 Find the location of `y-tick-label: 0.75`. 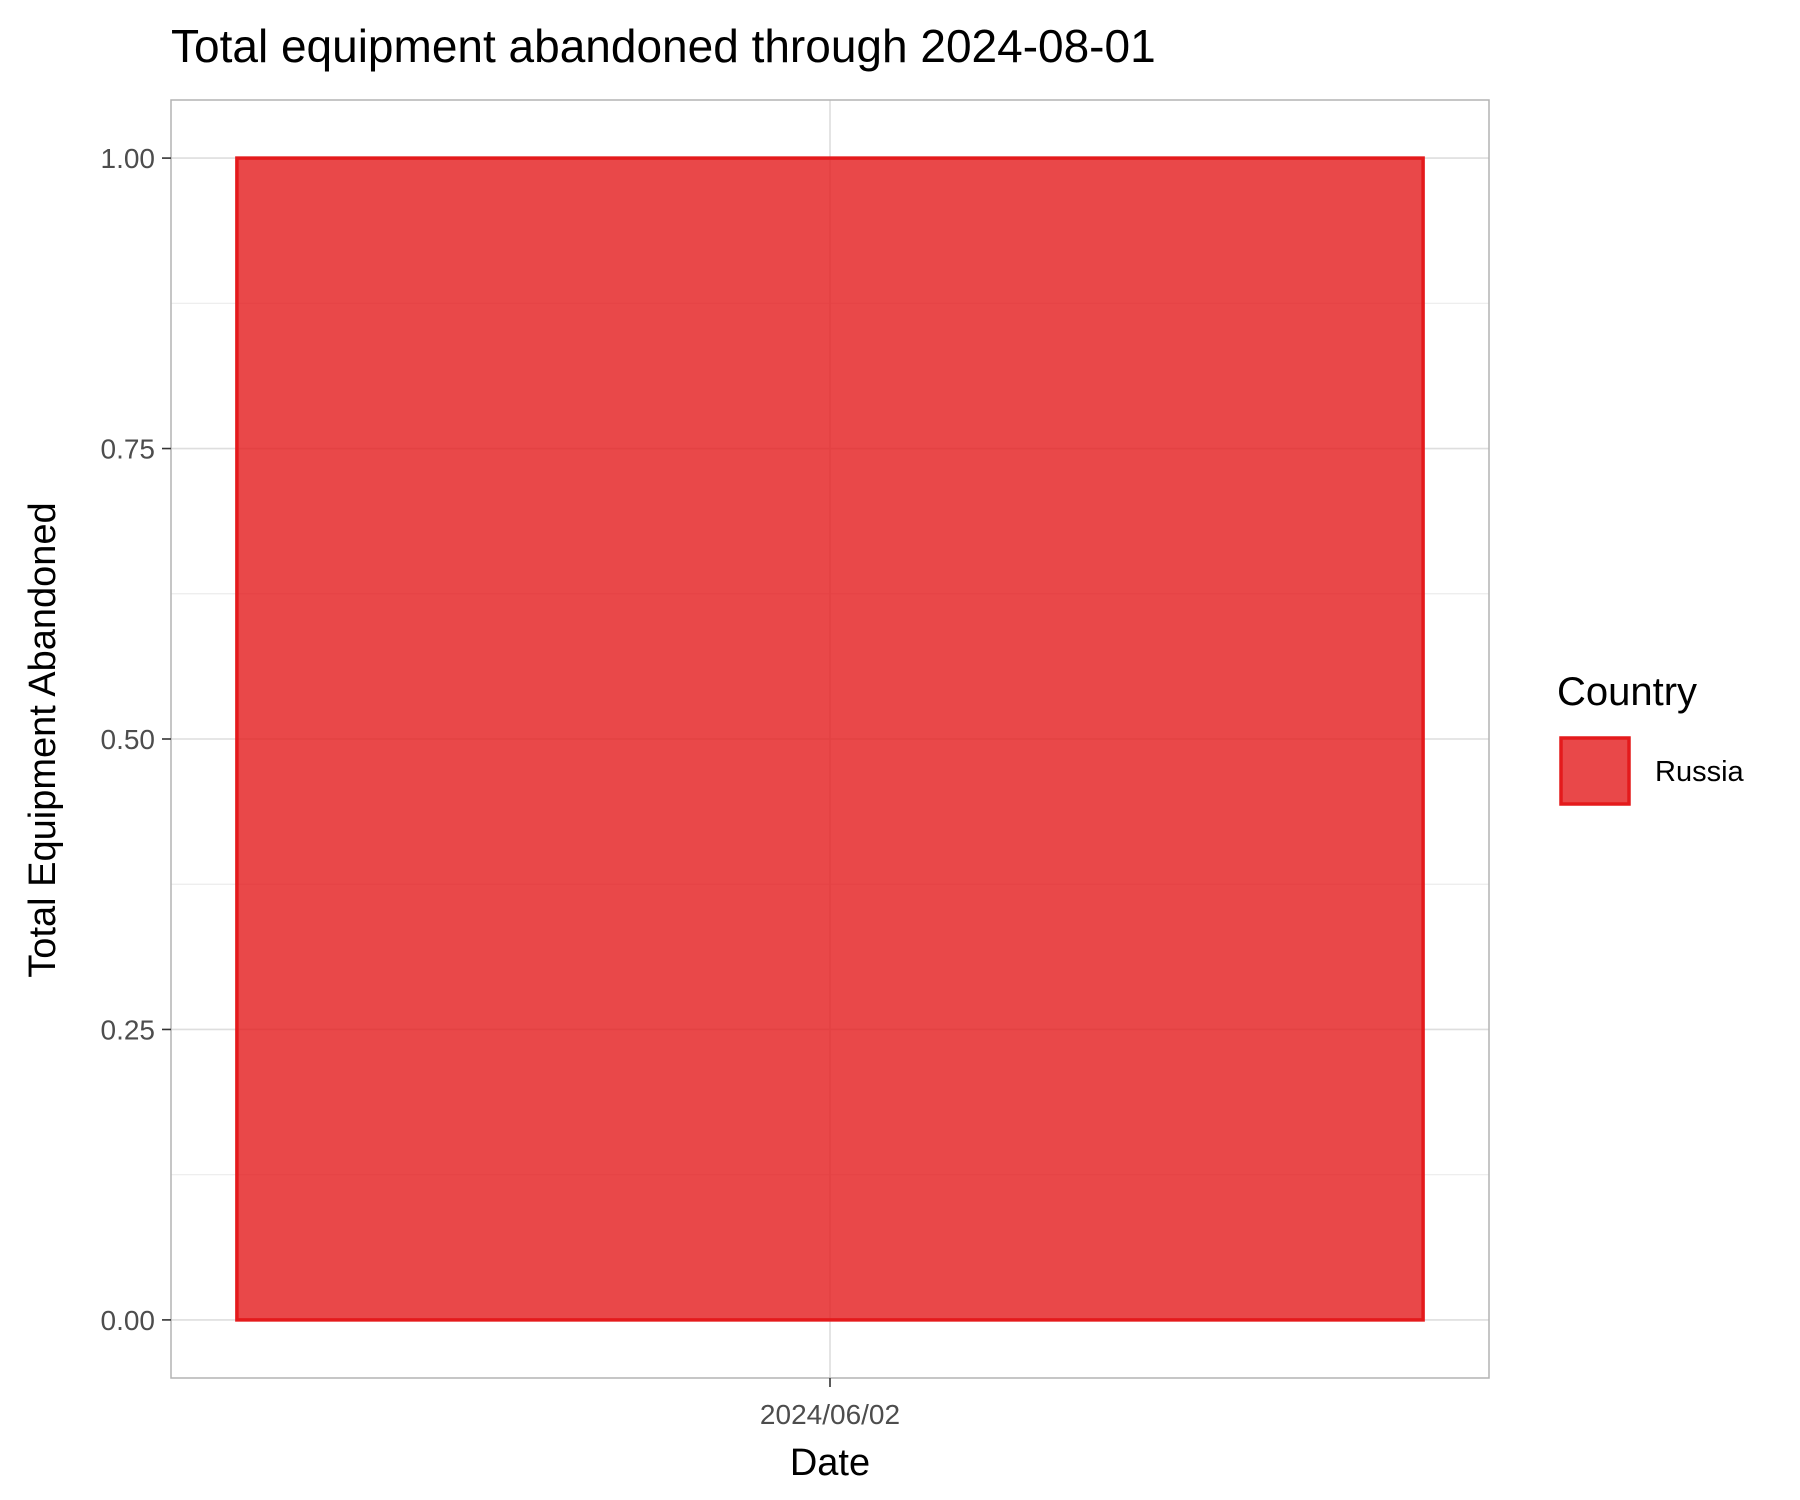

y-tick-label: 0.75 is located at coordinates (128, 449).